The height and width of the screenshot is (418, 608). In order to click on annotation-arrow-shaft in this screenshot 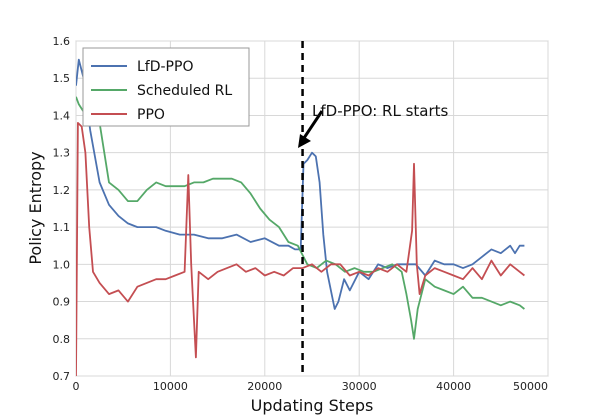, I will do `click(312, 126)`.